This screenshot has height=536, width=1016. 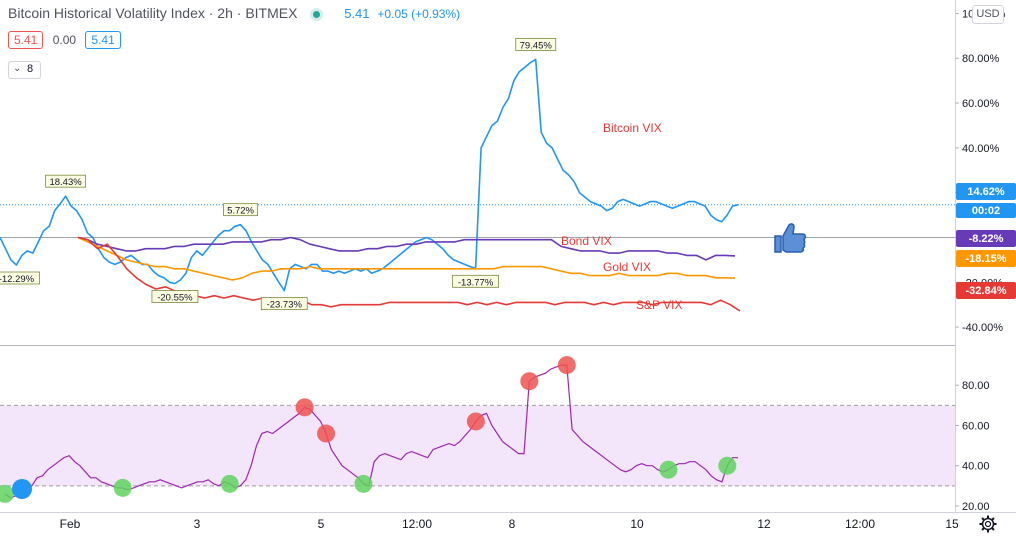 I want to click on thumbs-up-icon, so click(x=790, y=238).